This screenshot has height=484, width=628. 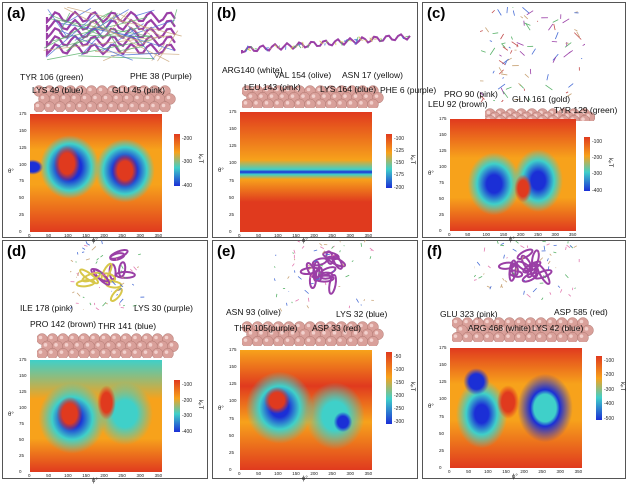 I want to click on residue-annotation: ASN 93 (olive), so click(x=253, y=312).